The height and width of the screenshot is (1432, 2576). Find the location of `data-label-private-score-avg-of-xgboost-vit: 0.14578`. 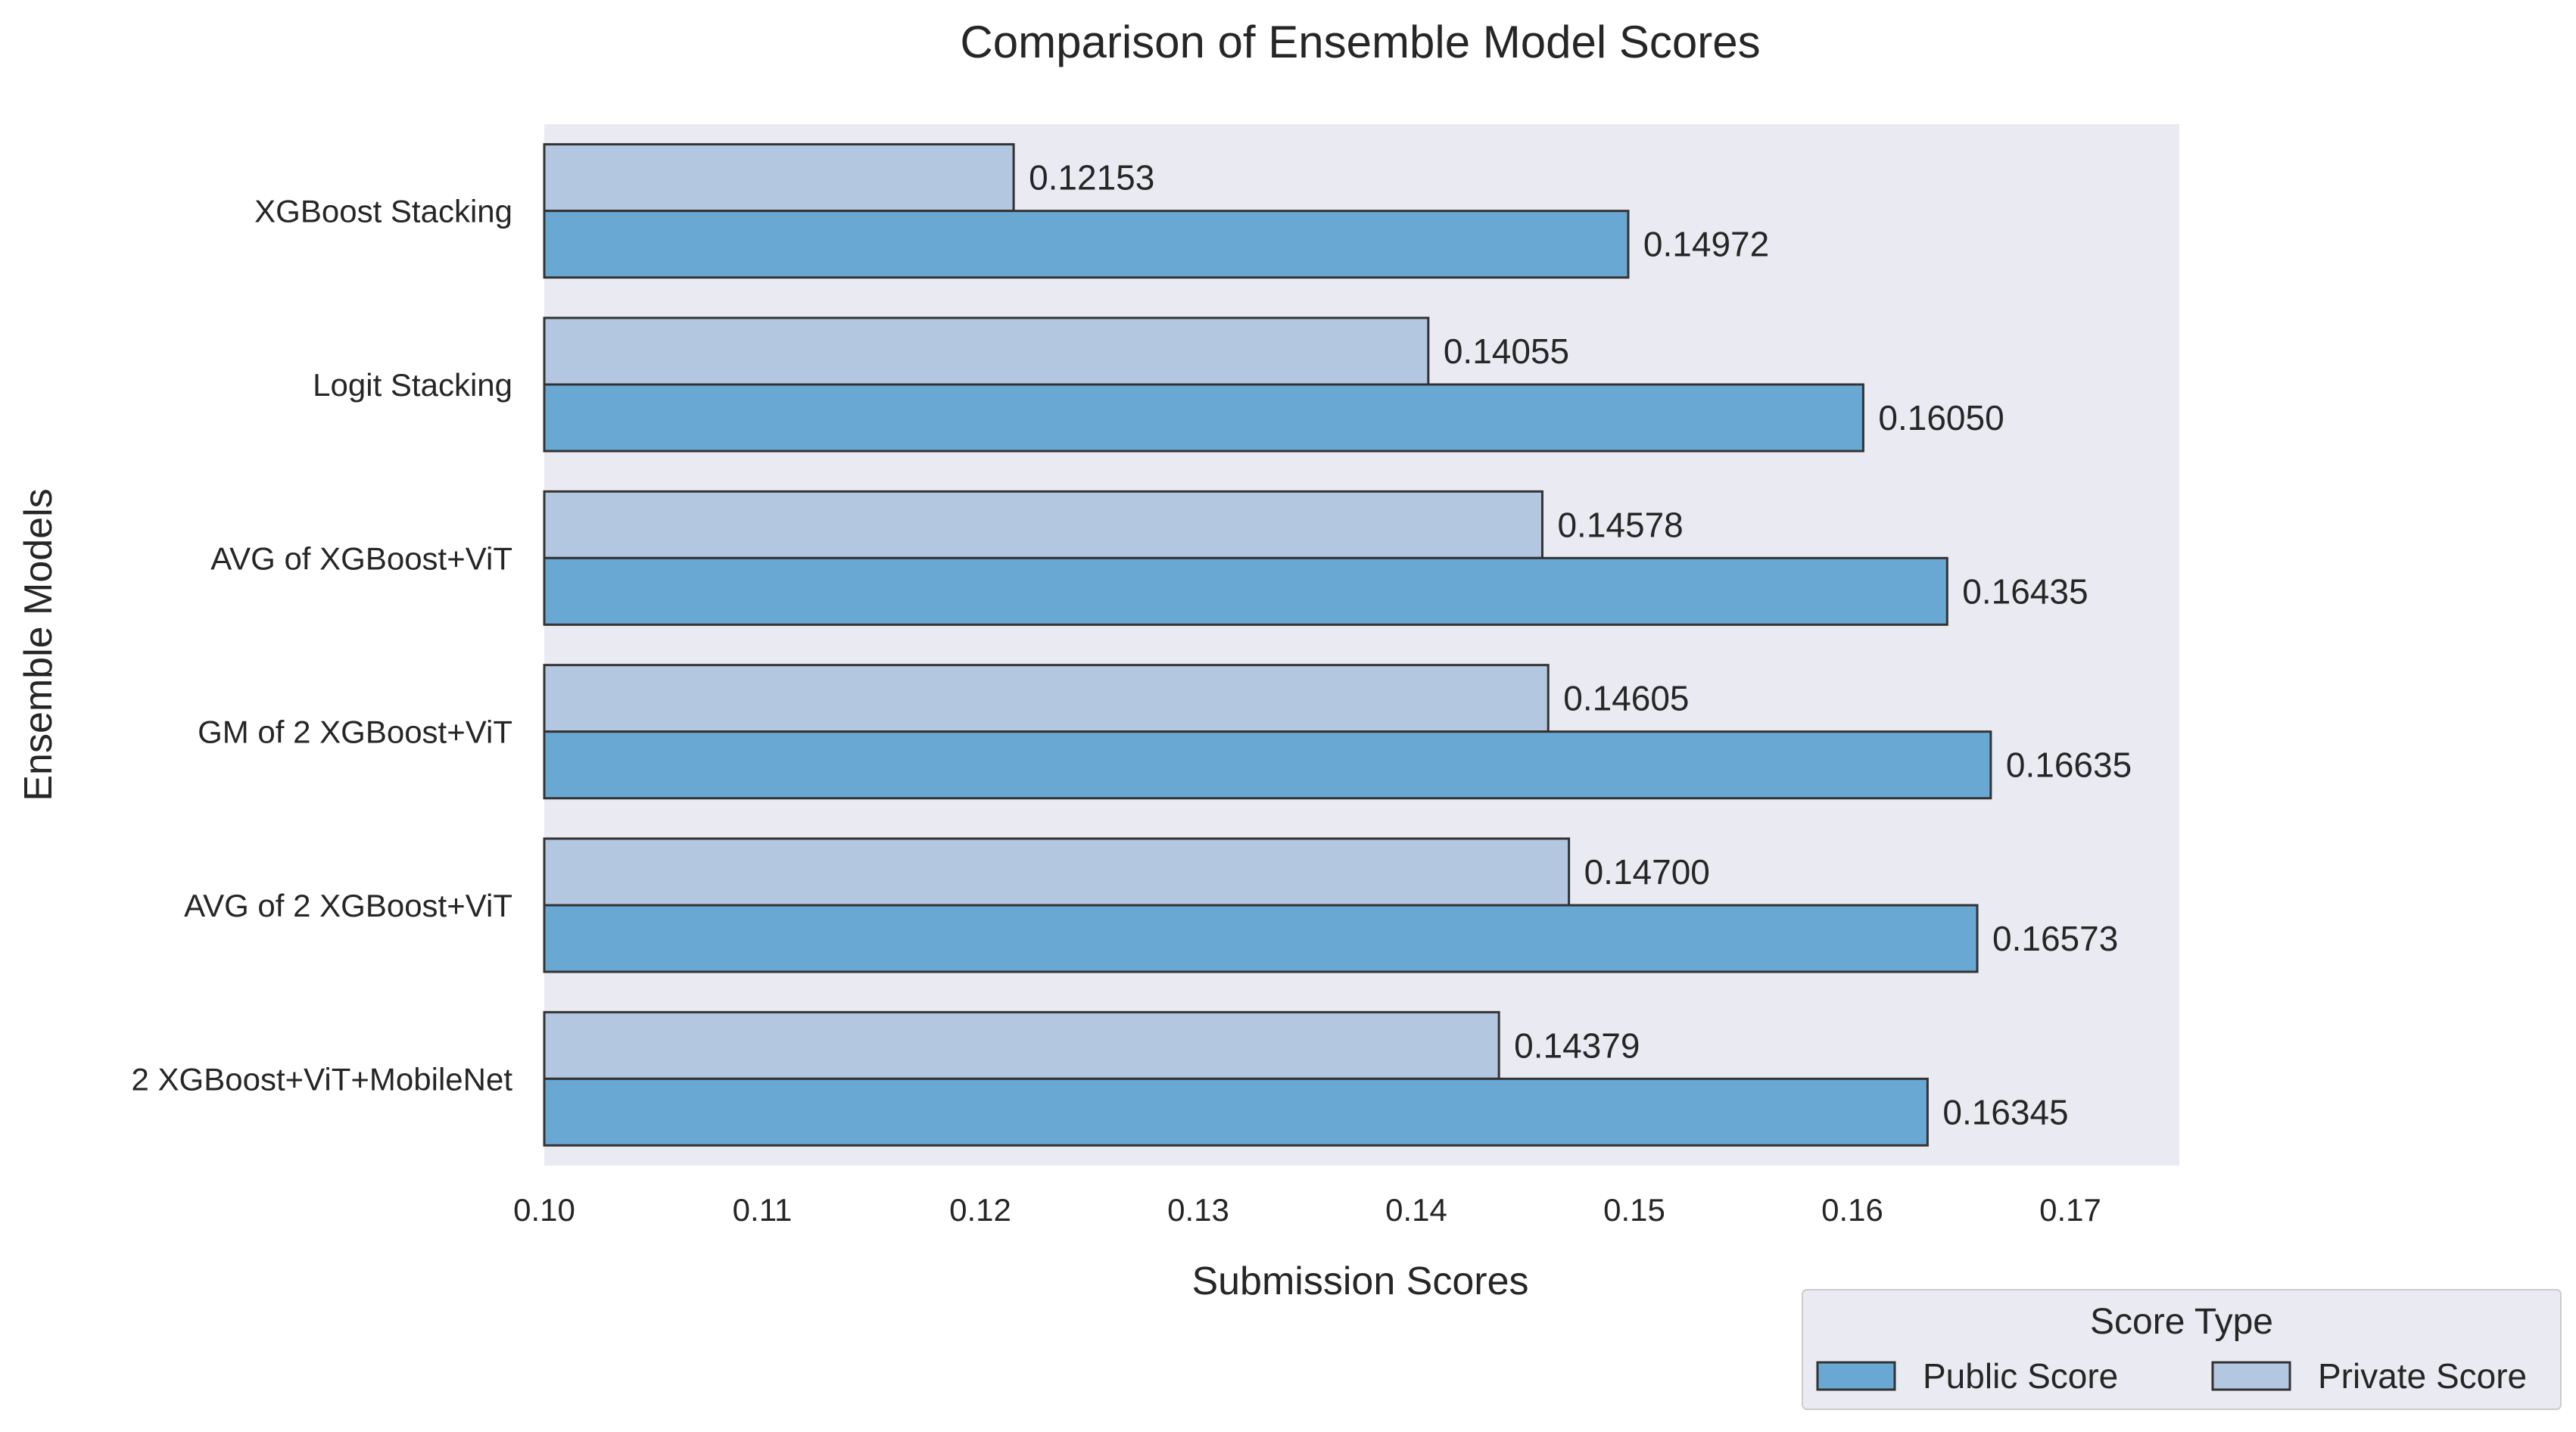

data-label-private-score-avg-of-xgboost-vit: 0.14578 is located at coordinates (1620, 524).